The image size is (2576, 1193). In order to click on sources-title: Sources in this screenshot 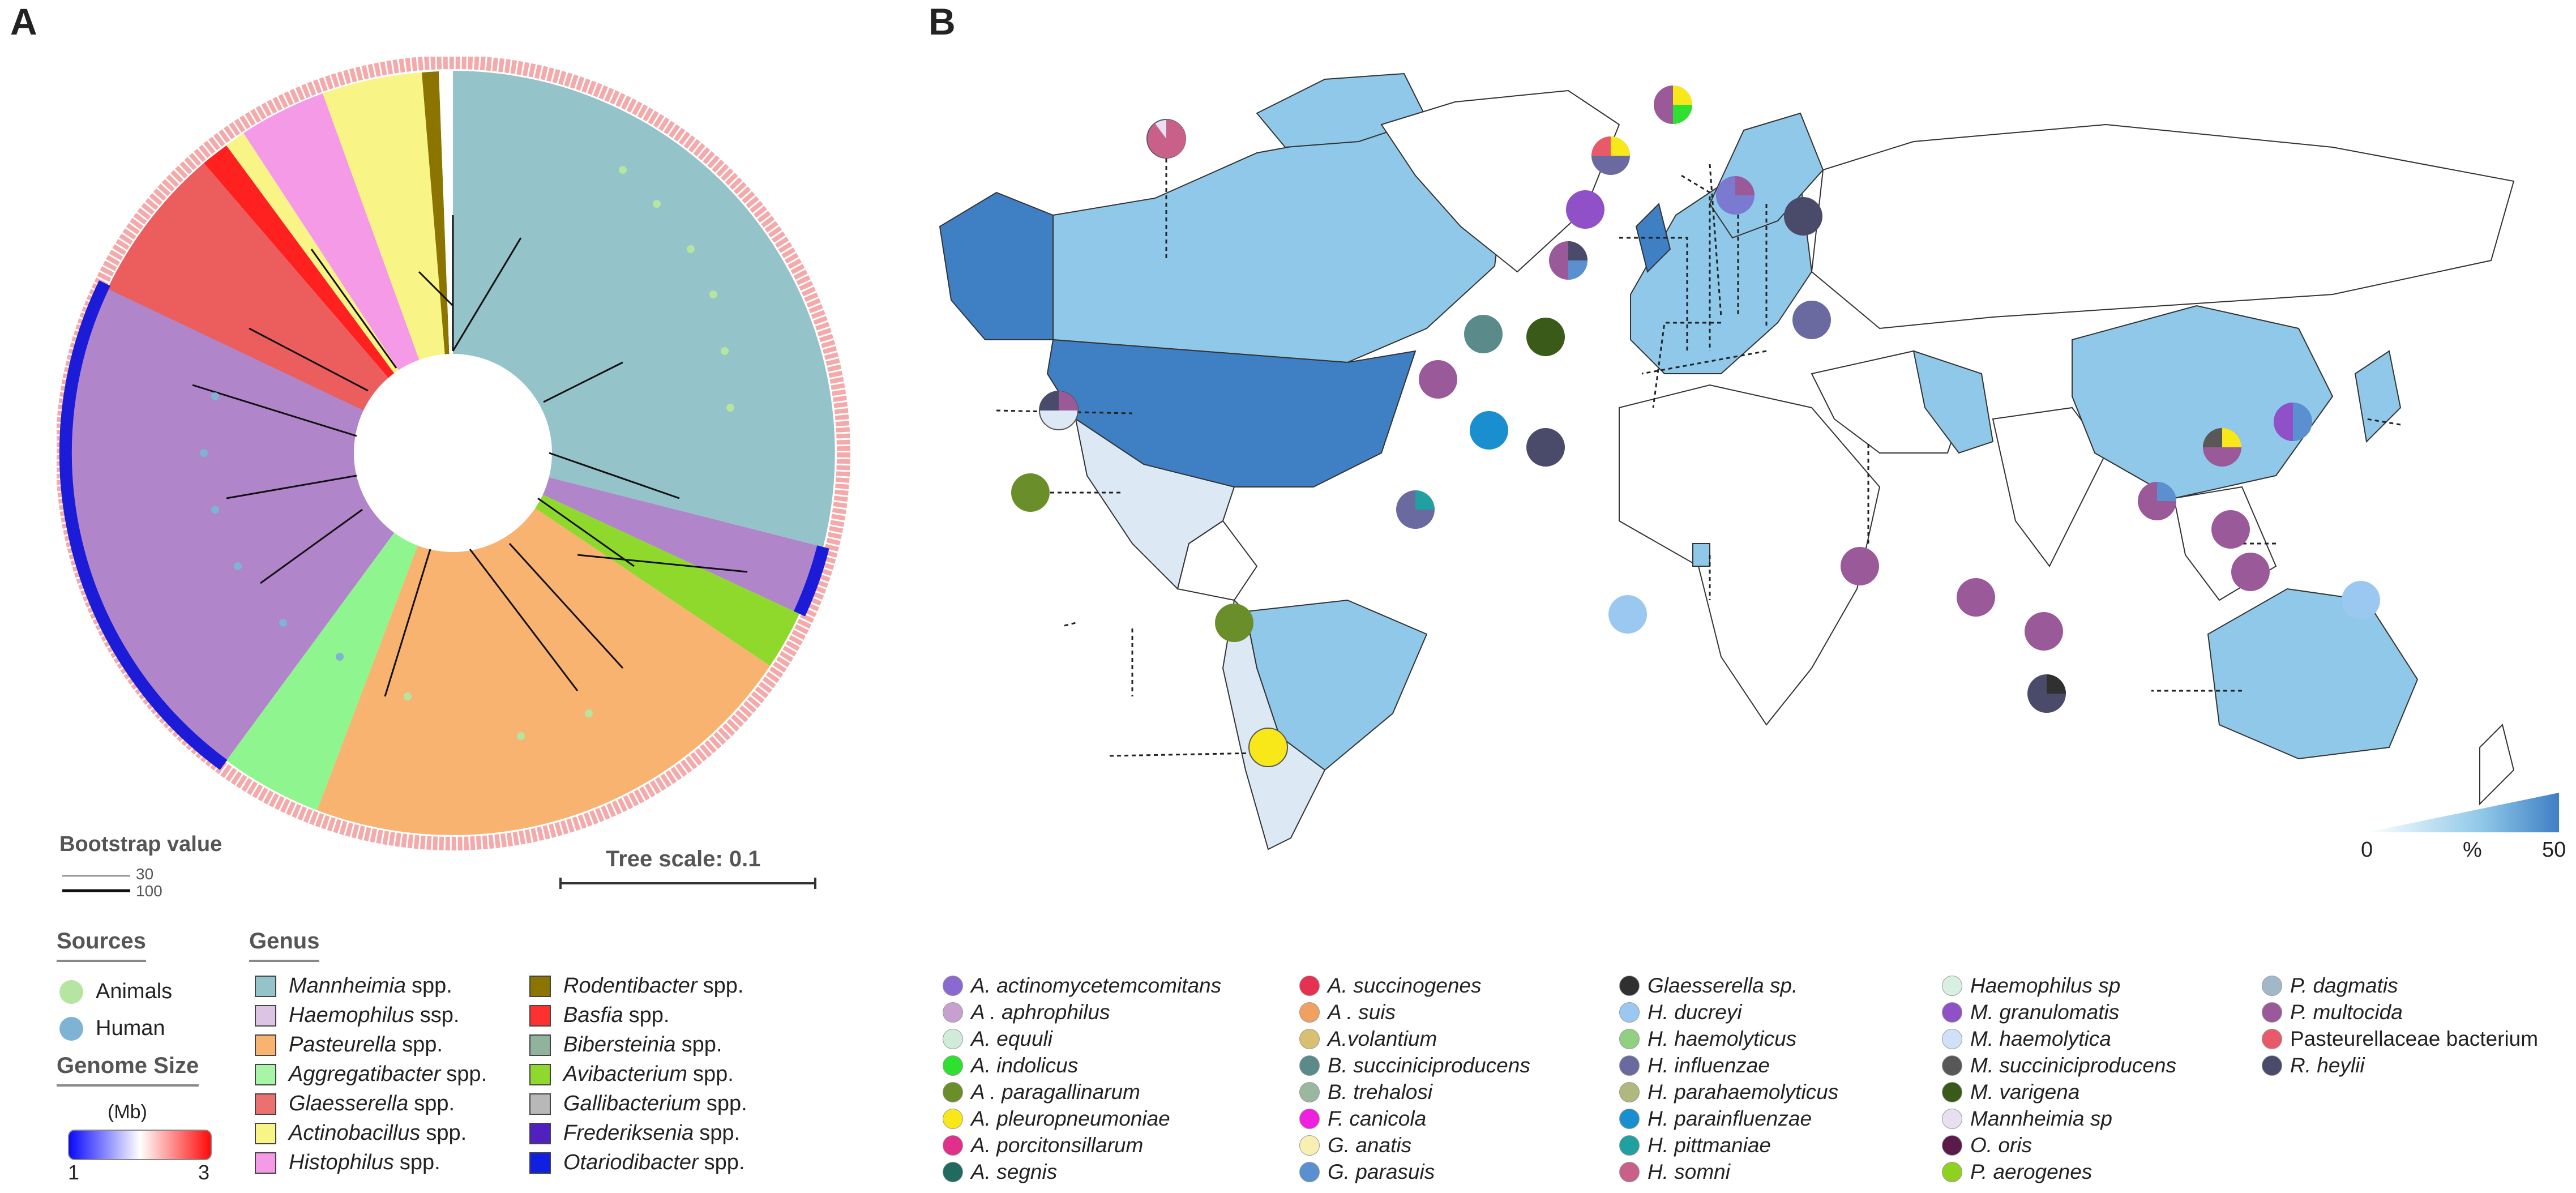, I will do `click(101, 946)`.